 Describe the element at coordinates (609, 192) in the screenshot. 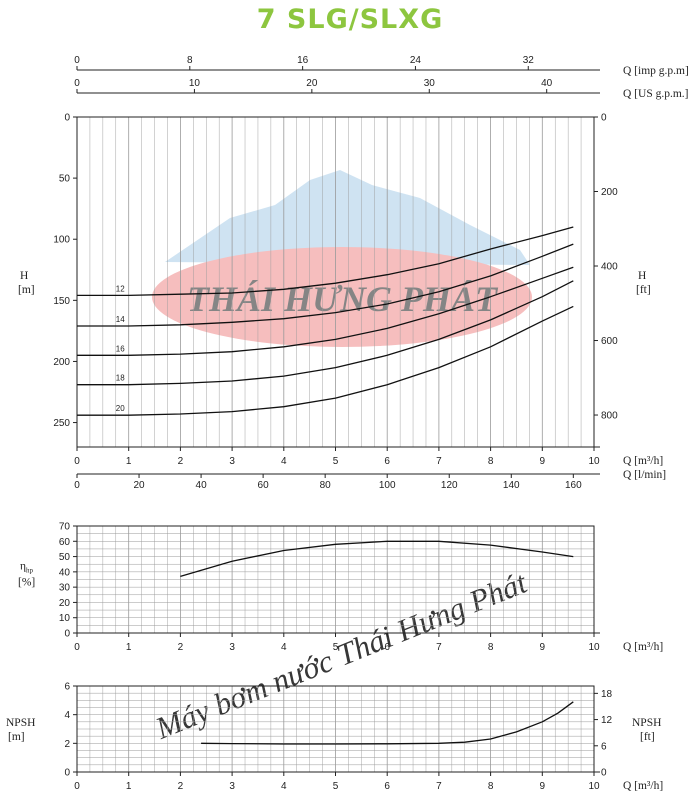

I see `y2-tick-label: 200` at that location.